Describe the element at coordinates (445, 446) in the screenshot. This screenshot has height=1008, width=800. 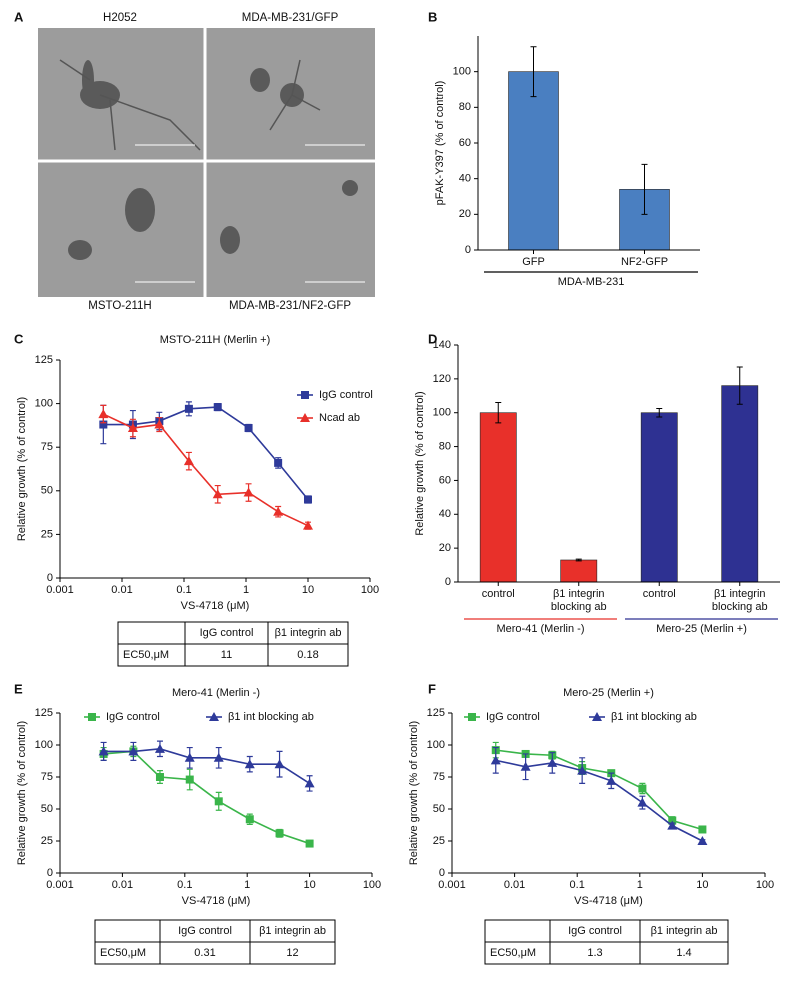
I see `y-tick-label: 80` at that location.